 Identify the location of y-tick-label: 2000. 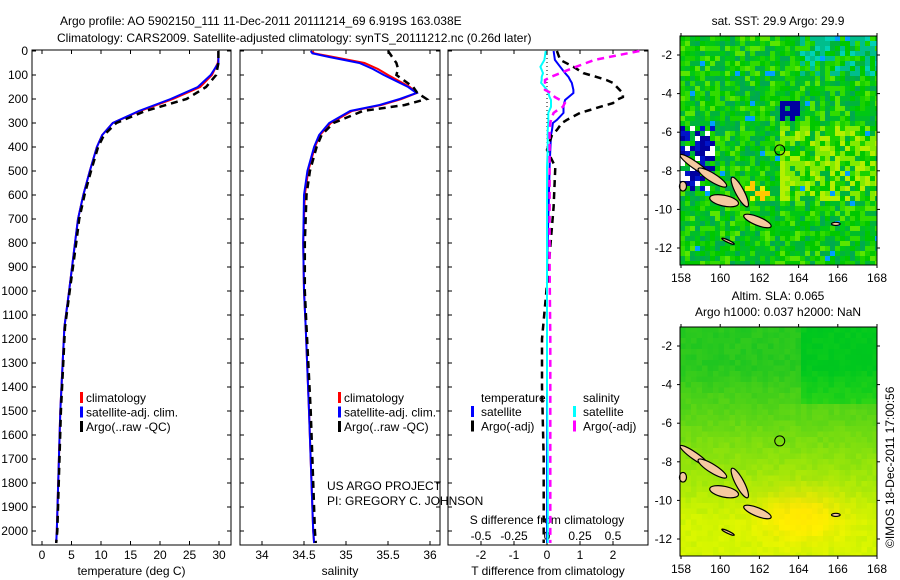
(14, 531).